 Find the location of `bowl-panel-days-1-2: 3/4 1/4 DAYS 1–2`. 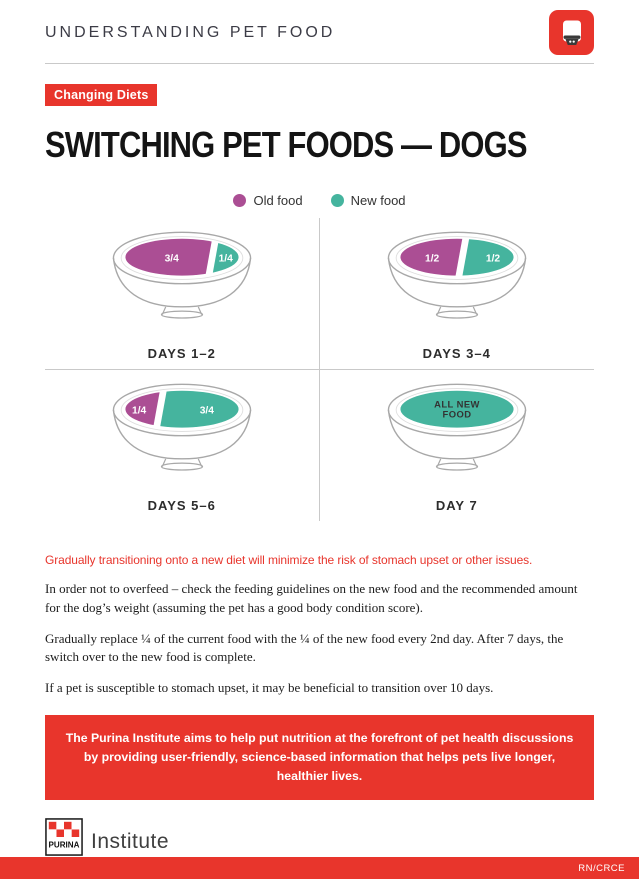

bowl-panel-days-1-2: 3/4 1/4 DAYS 1–2 is located at coordinates (182, 294).